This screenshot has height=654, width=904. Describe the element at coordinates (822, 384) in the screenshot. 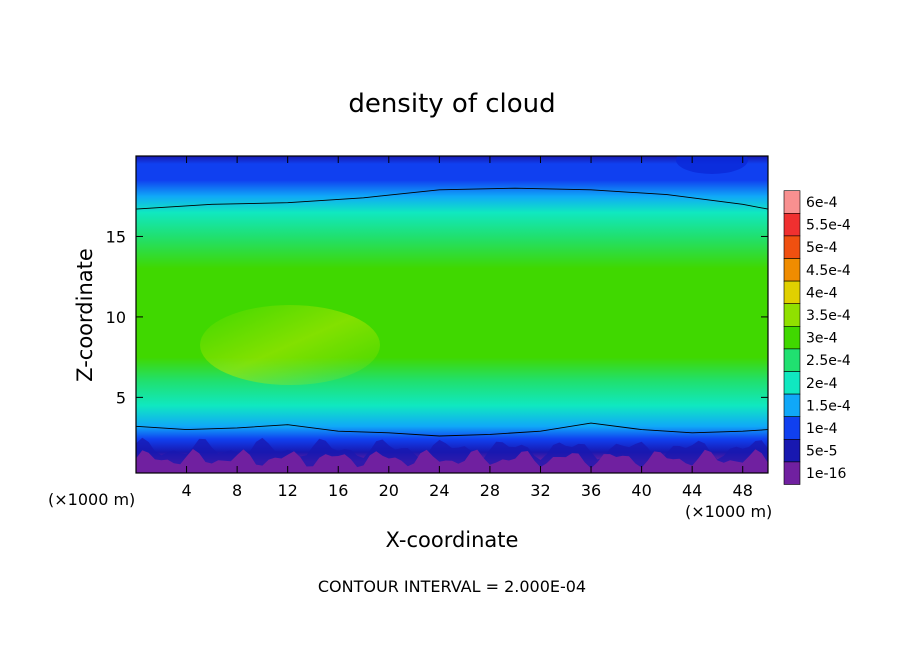

I see `colorbar-label: 2e-4` at that location.